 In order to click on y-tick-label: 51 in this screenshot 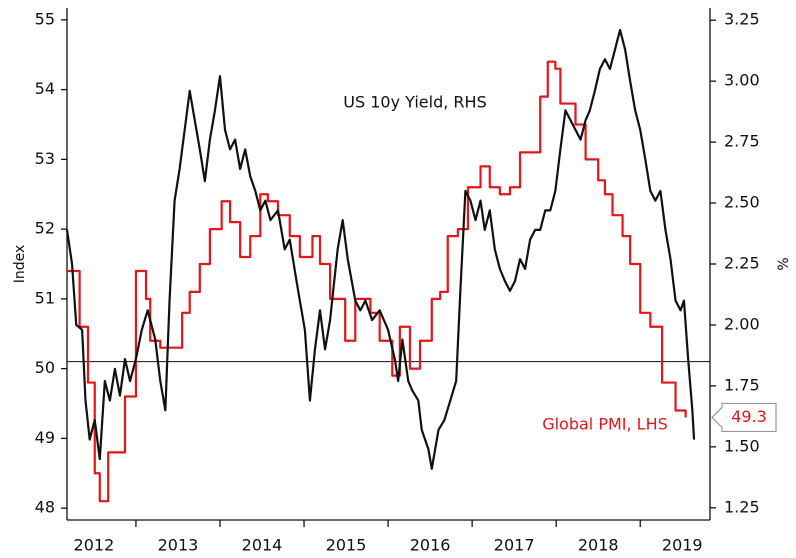, I will do `click(45, 297)`.